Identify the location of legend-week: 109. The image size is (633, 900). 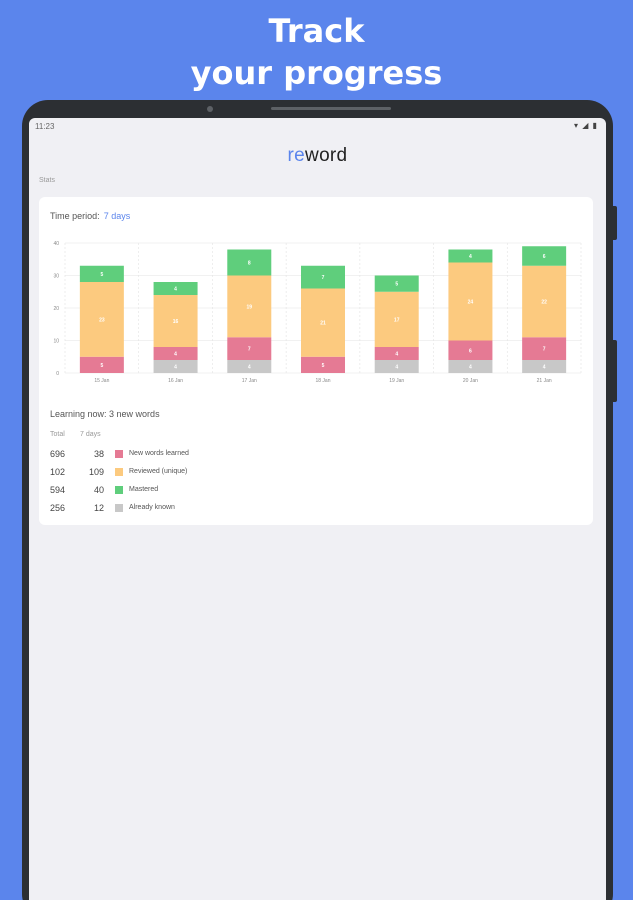
(96, 472).